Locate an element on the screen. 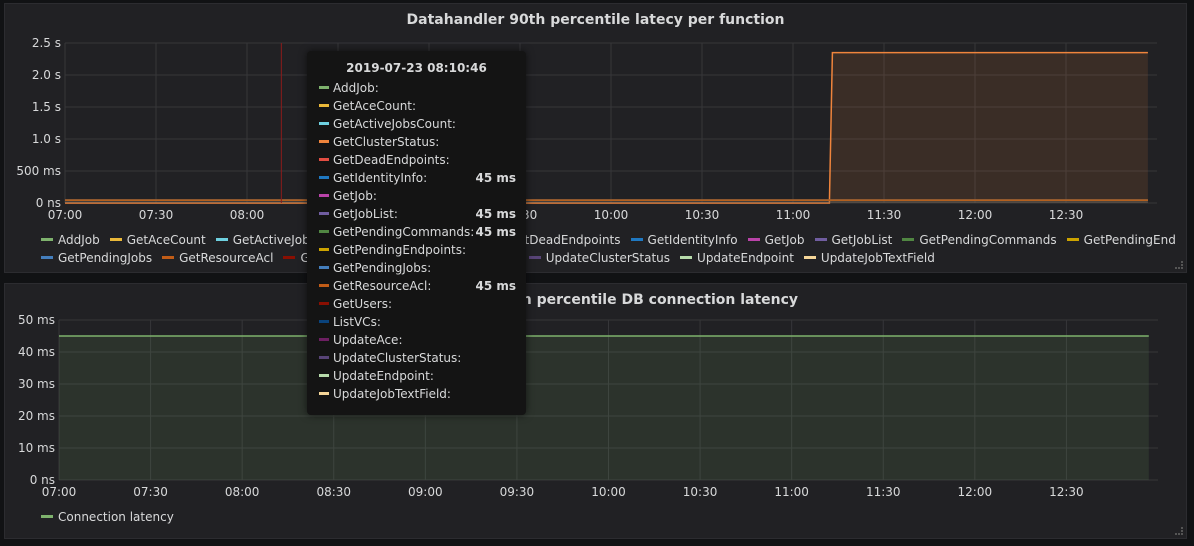 The width and height of the screenshot is (1194, 546). y-tick-label: 0 ns is located at coordinates (42, 480).